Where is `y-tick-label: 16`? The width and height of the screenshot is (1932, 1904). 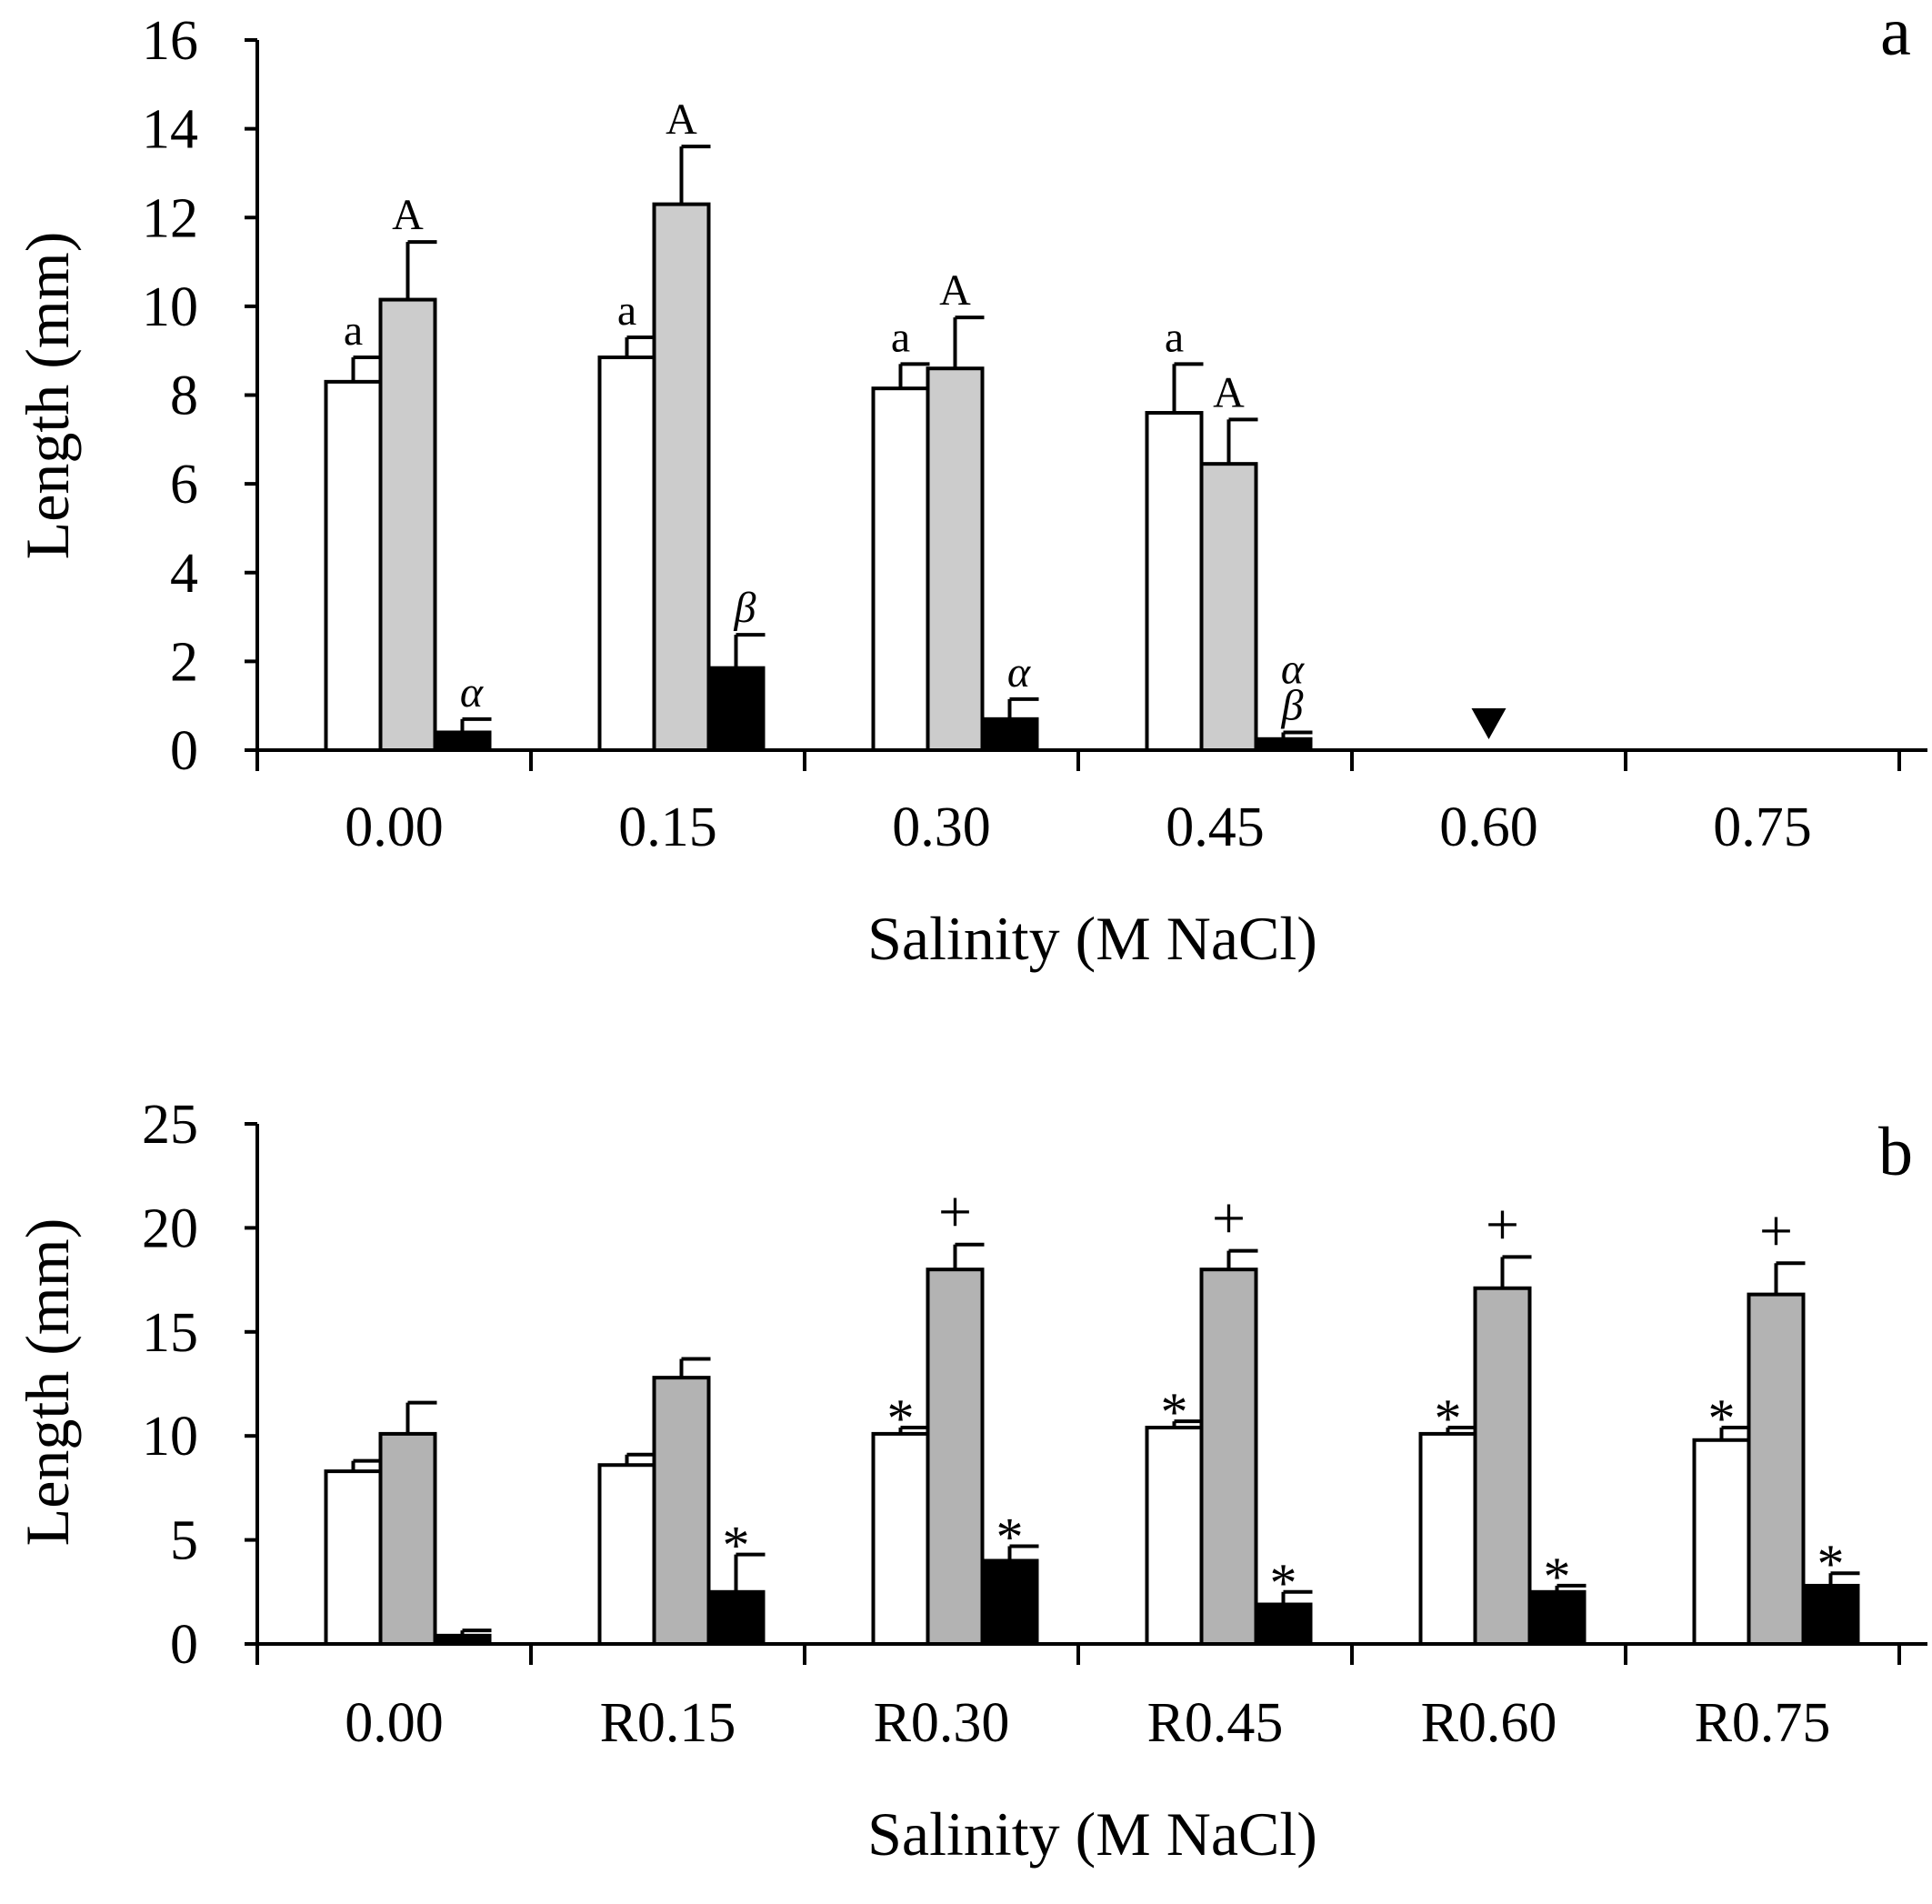
y-tick-label: 16 is located at coordinates (170, 41).